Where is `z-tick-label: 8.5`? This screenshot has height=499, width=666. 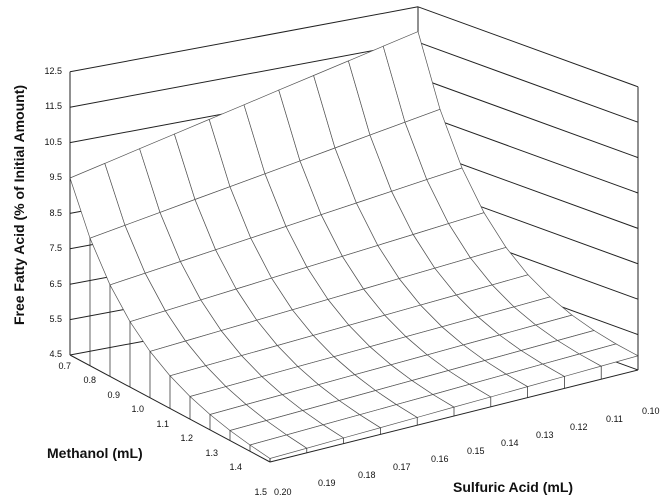
z-tick-label: 8.5 is located at coordinates (55, 213).